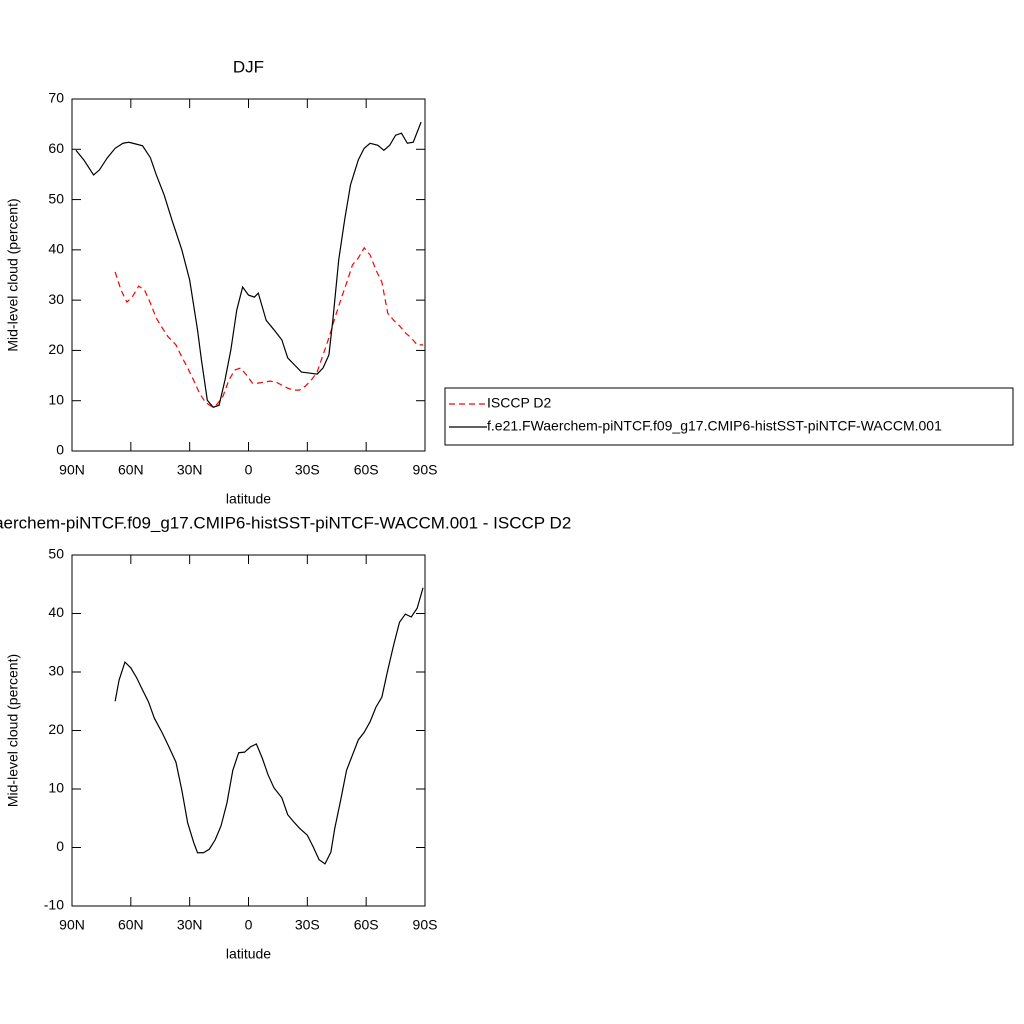  What do you see at coordinates (56, 98) in the screenshot?
I see `y-tick-label: 70` at bounding box center [56, 98].